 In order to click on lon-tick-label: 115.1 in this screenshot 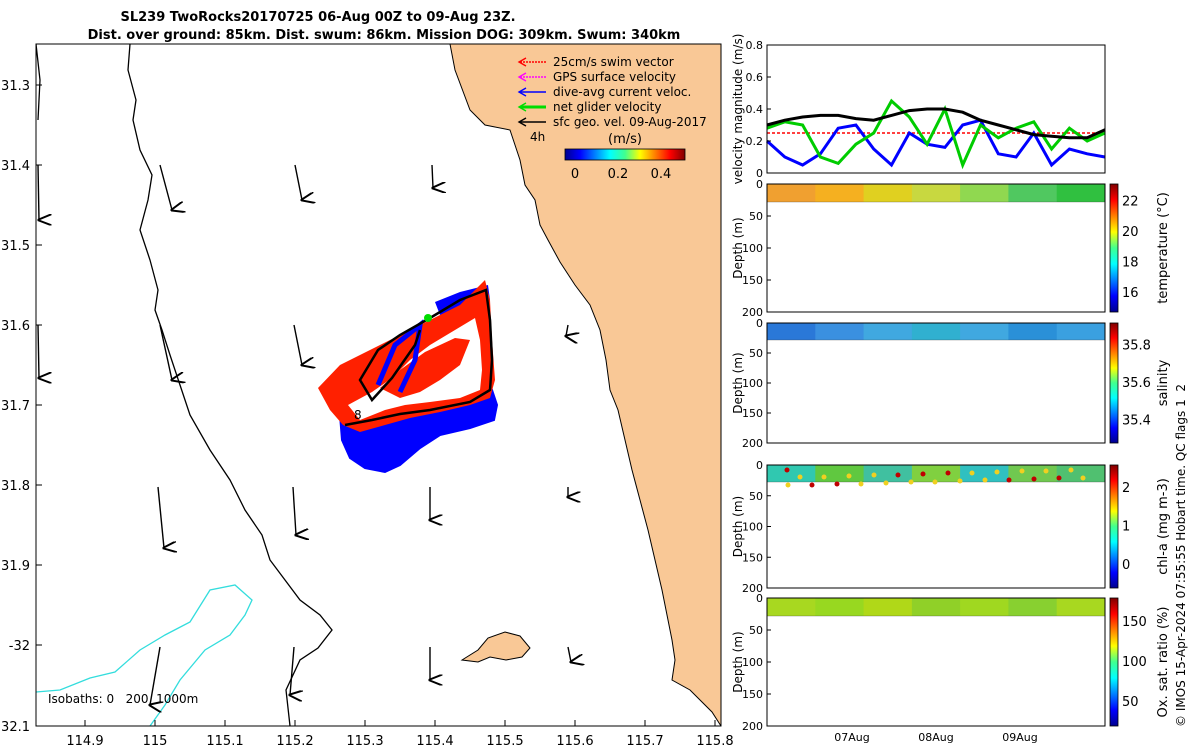, I will do `click(224, 741)`.